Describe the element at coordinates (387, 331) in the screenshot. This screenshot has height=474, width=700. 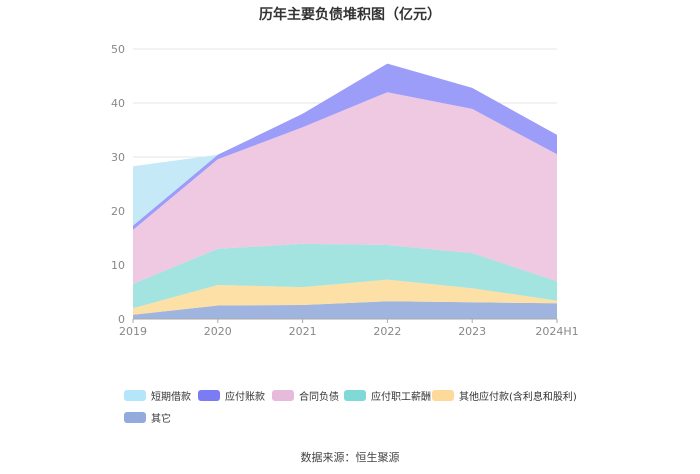
I see `x-tick-label: 2022` at that location.